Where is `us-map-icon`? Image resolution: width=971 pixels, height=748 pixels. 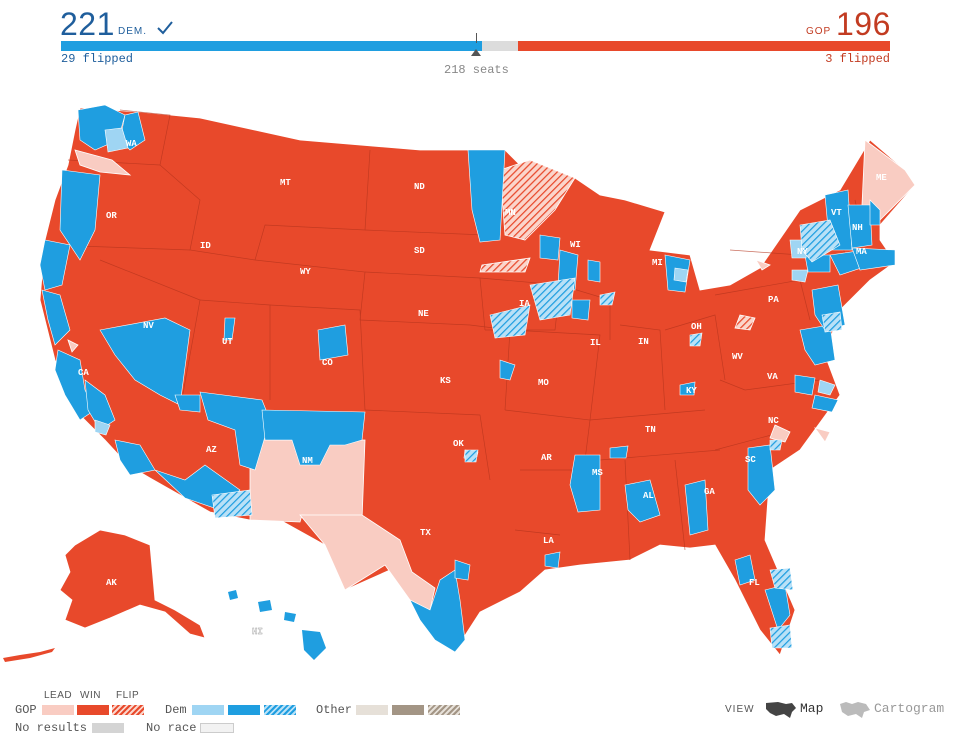 us-map-icon is located at coordinates (781, 710).